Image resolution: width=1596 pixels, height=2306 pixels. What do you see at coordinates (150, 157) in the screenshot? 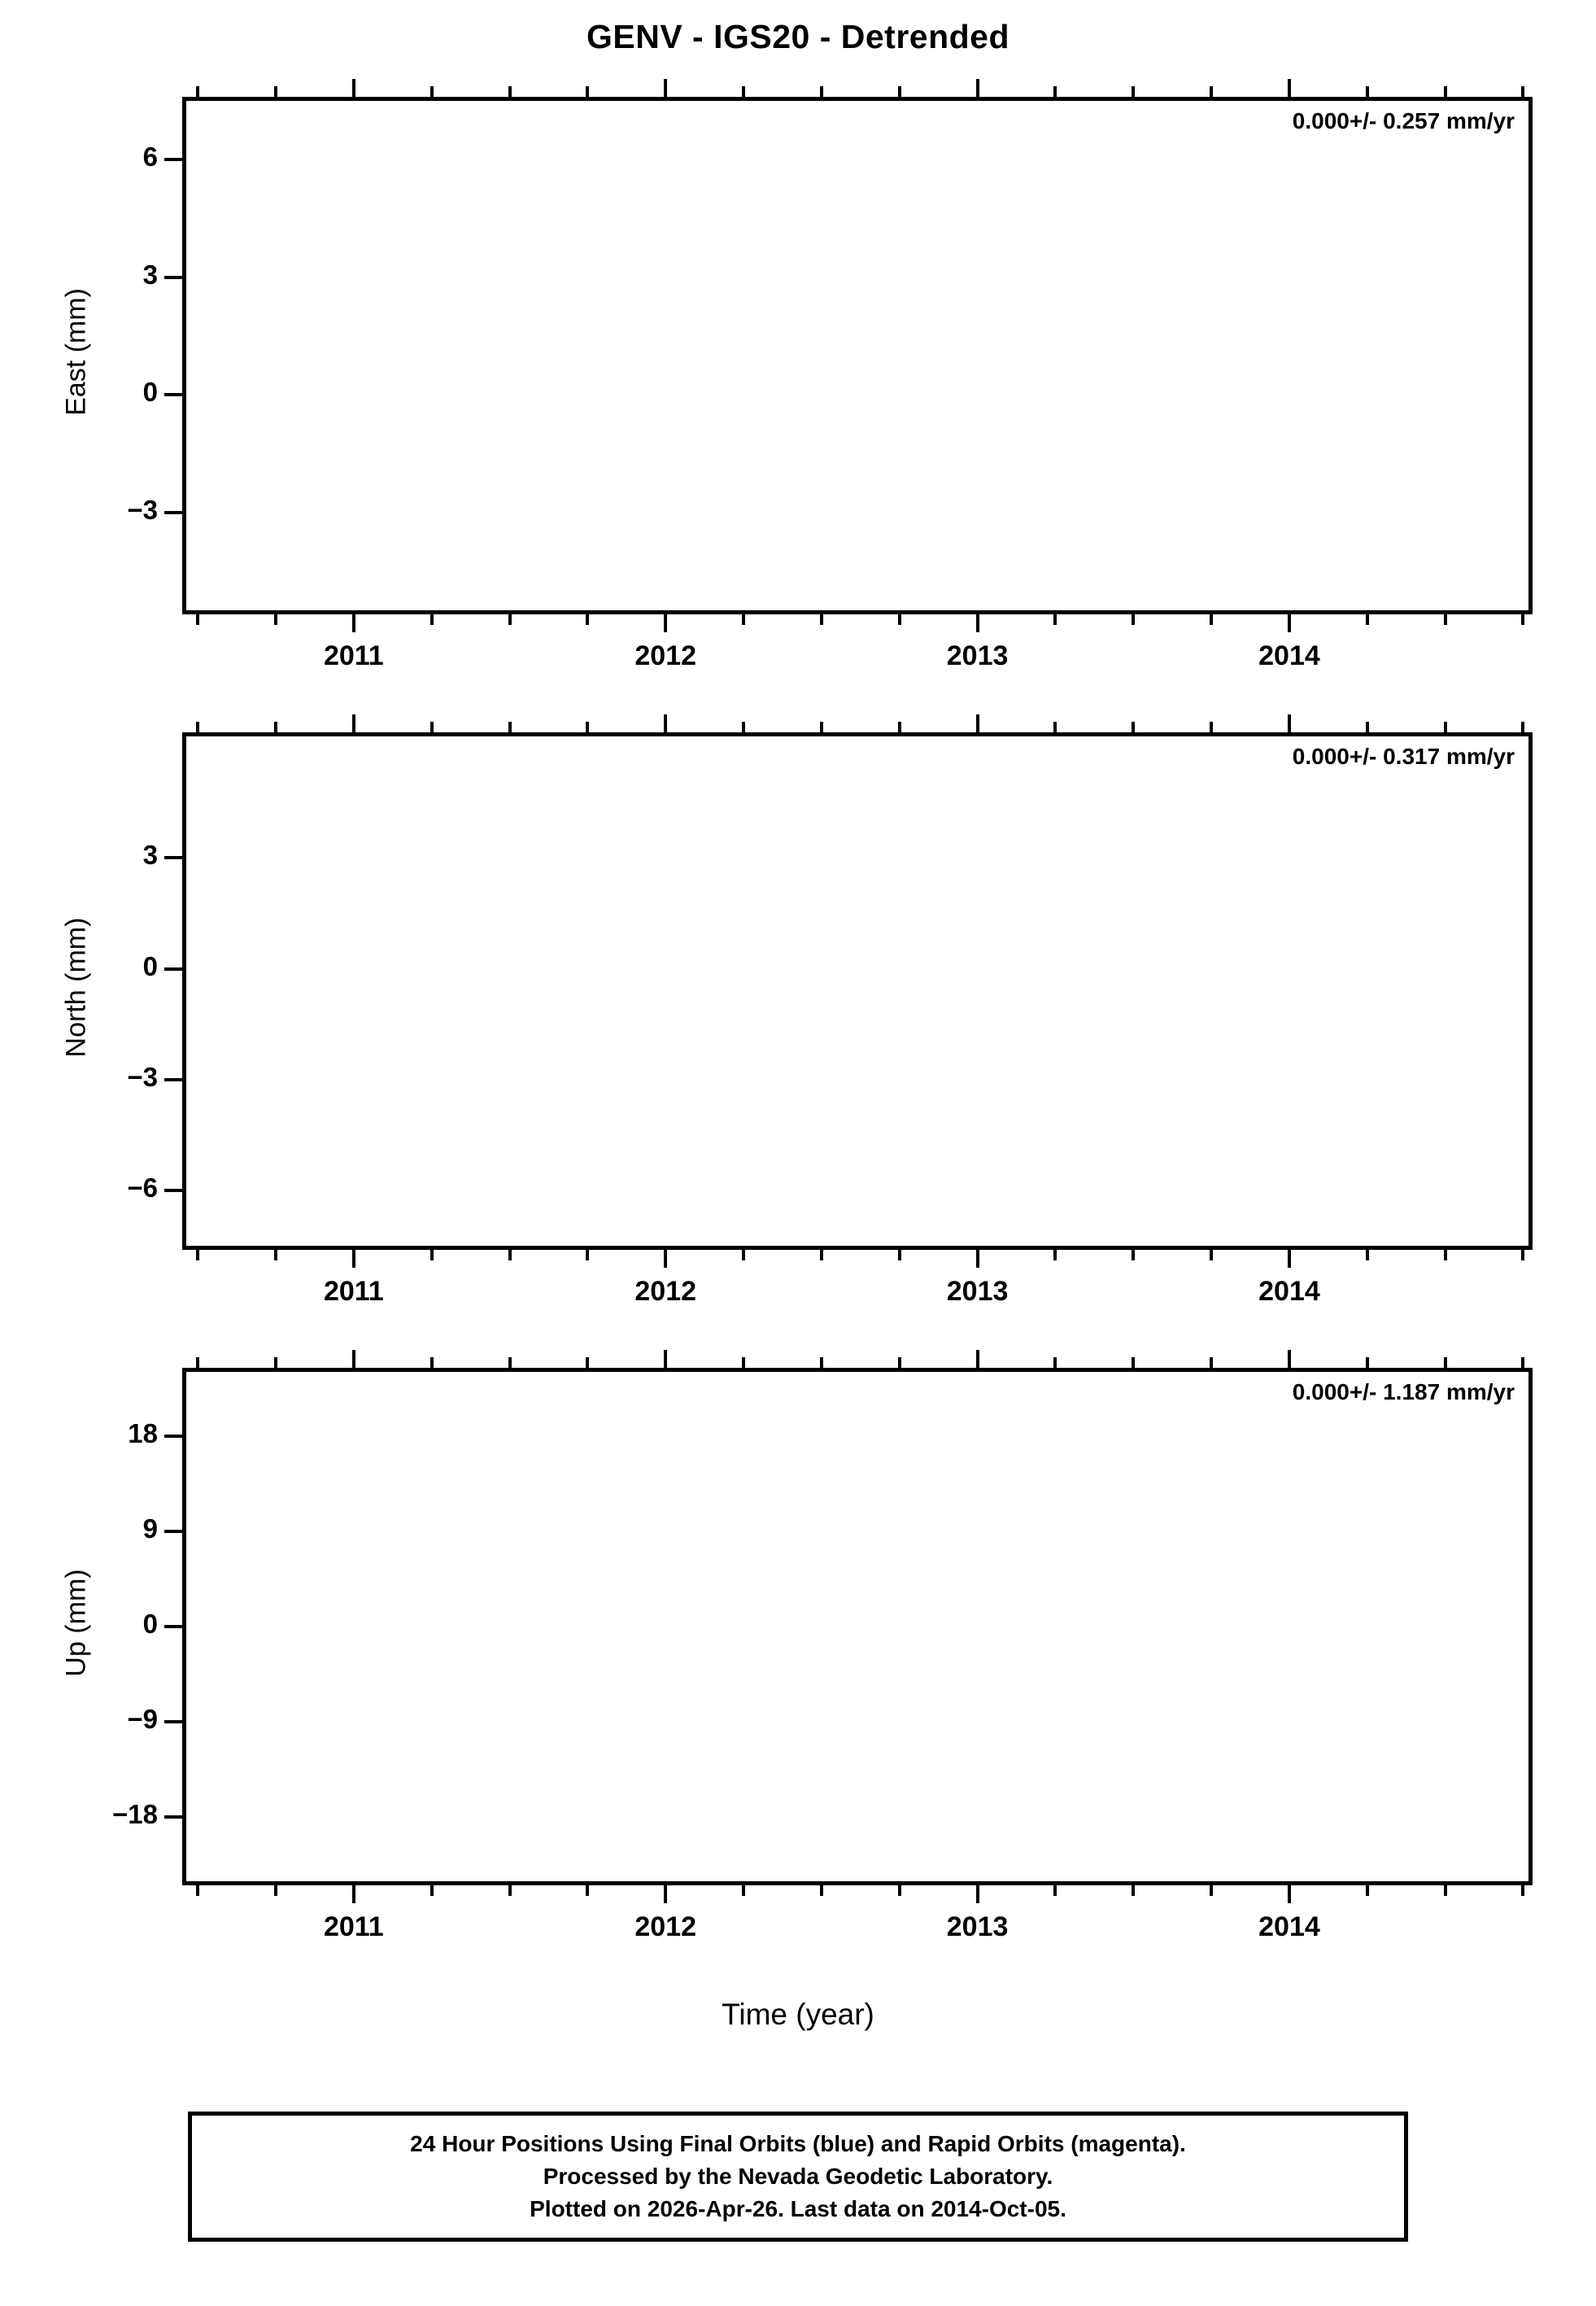
I see `y-tick-label: 6` at bounding box center [150, 157].